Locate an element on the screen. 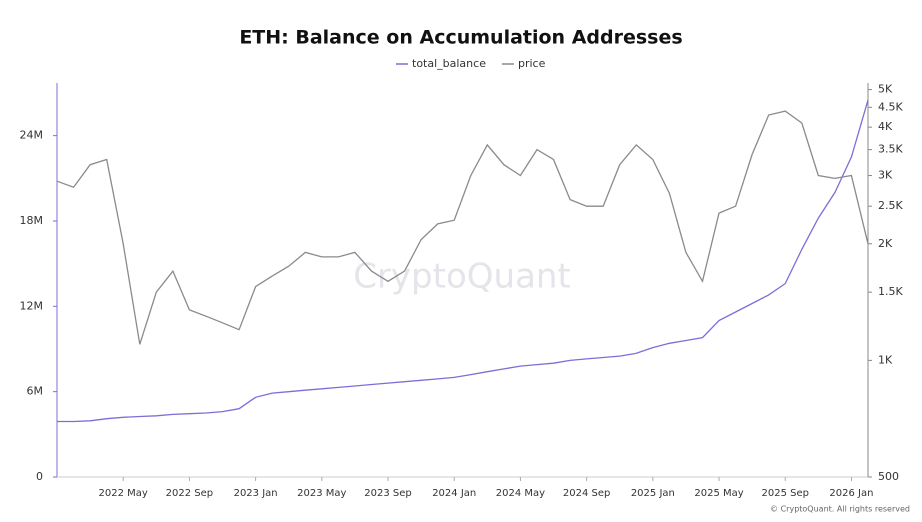 Image resolution: width=922 pixels, height=522 pixels. x-tick-label: 2025 Sep is located at coordinates (785, 493).